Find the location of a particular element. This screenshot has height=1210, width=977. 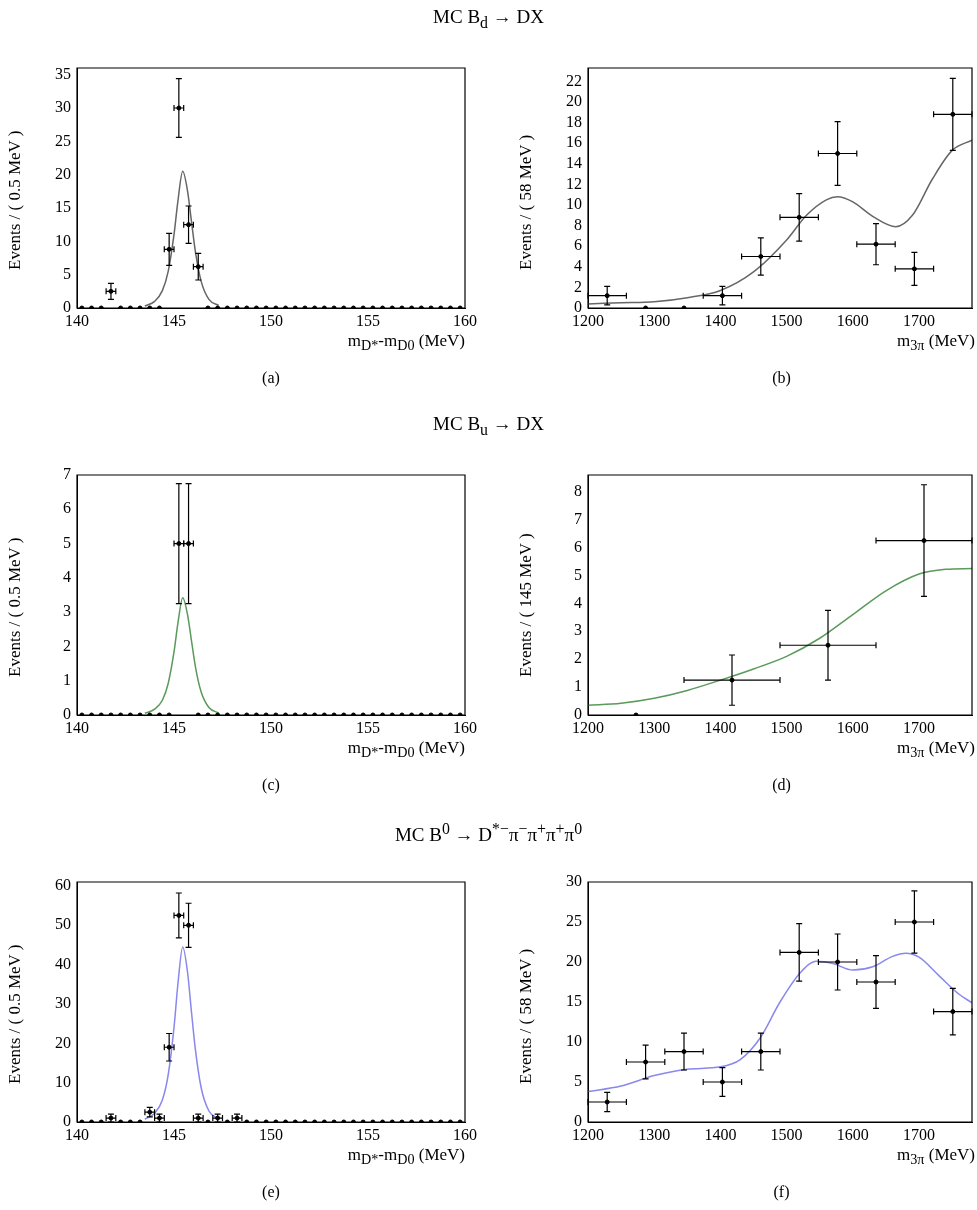

y-tick-label: 60 is located at coordinates (63, 885).